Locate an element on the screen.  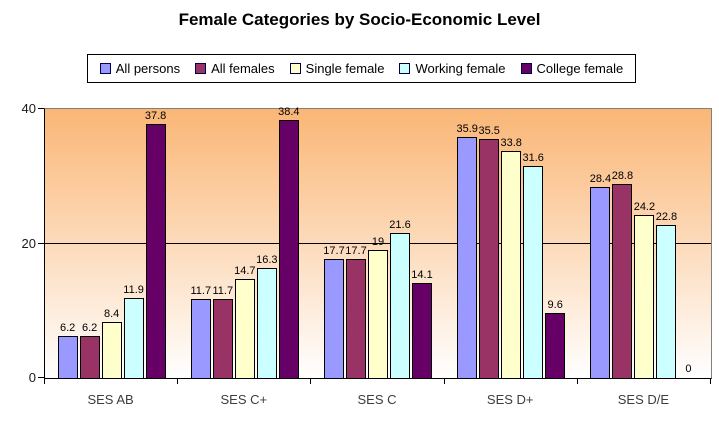
bar-college-female: 9.6 is located at coordinates (555, 338).